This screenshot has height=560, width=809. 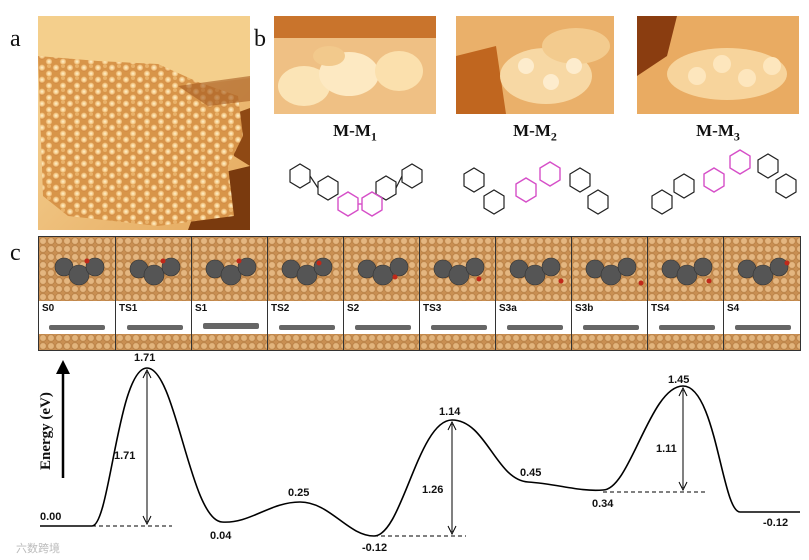 What do you see at coordinates (433, 490) in the screenshot?
I see `barrier-label-2: 1.26` at bounding box center [433, 490].